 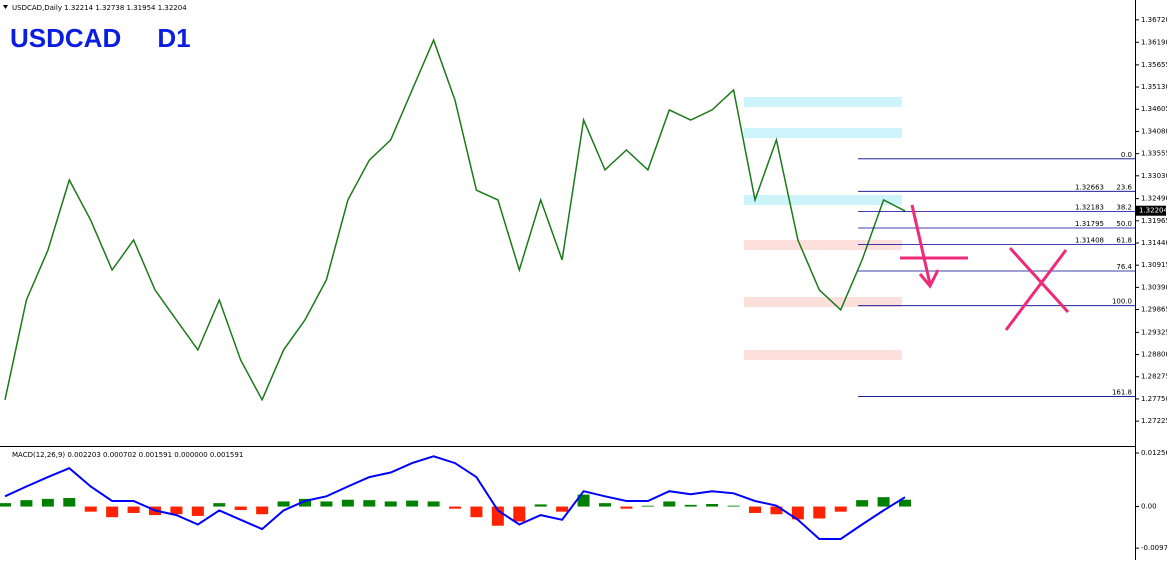 What do you see at coordinates (1154, 176) in the screenshot?
I see `y-tick-label: 1.33030` at bounding box center [1154, 176].